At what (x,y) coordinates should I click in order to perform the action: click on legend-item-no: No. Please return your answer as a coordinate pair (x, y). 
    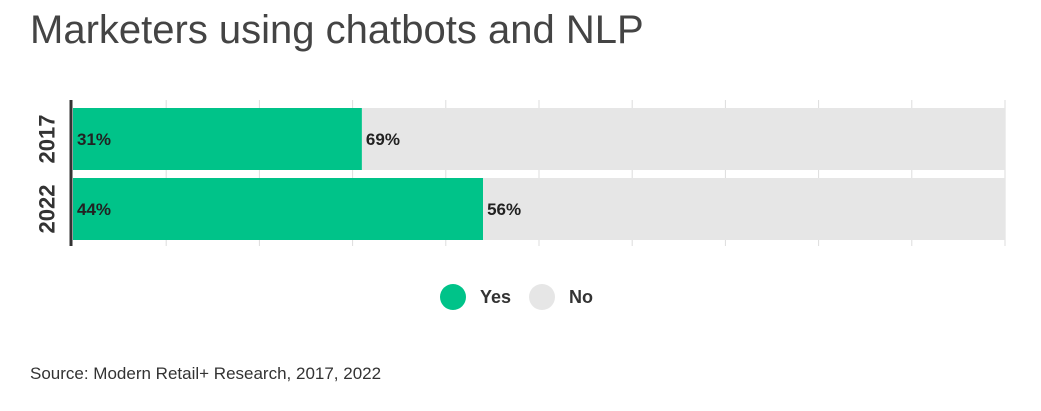
    Looking at the image, I should click on (561, 297).